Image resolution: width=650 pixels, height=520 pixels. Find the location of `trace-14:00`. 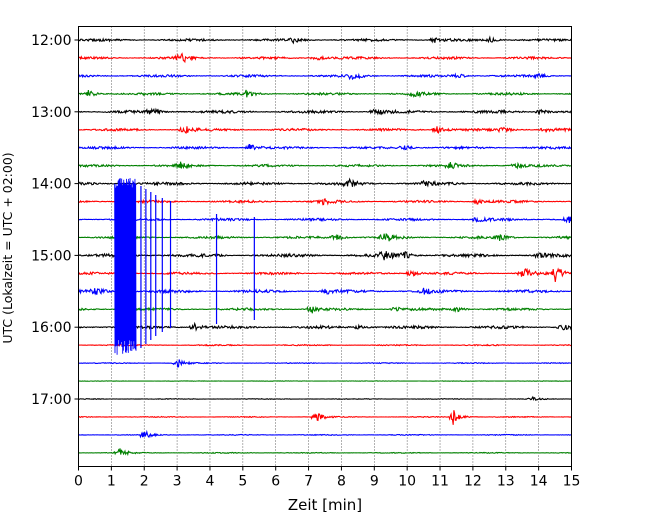

trace-14:00 is located at coordinates (325, 182).